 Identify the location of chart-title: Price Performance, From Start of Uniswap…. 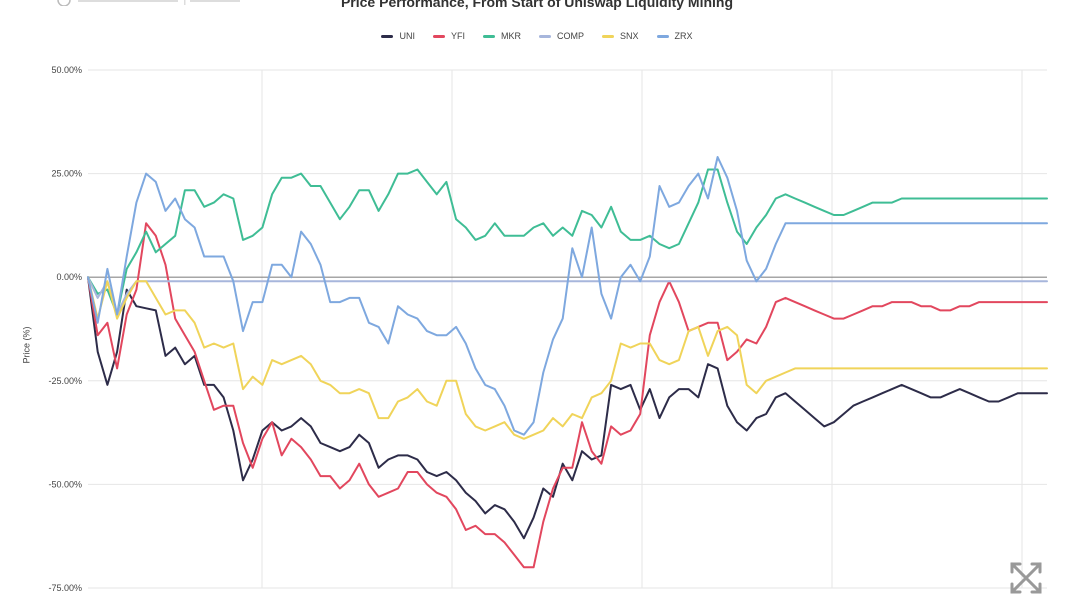
(537, 5).